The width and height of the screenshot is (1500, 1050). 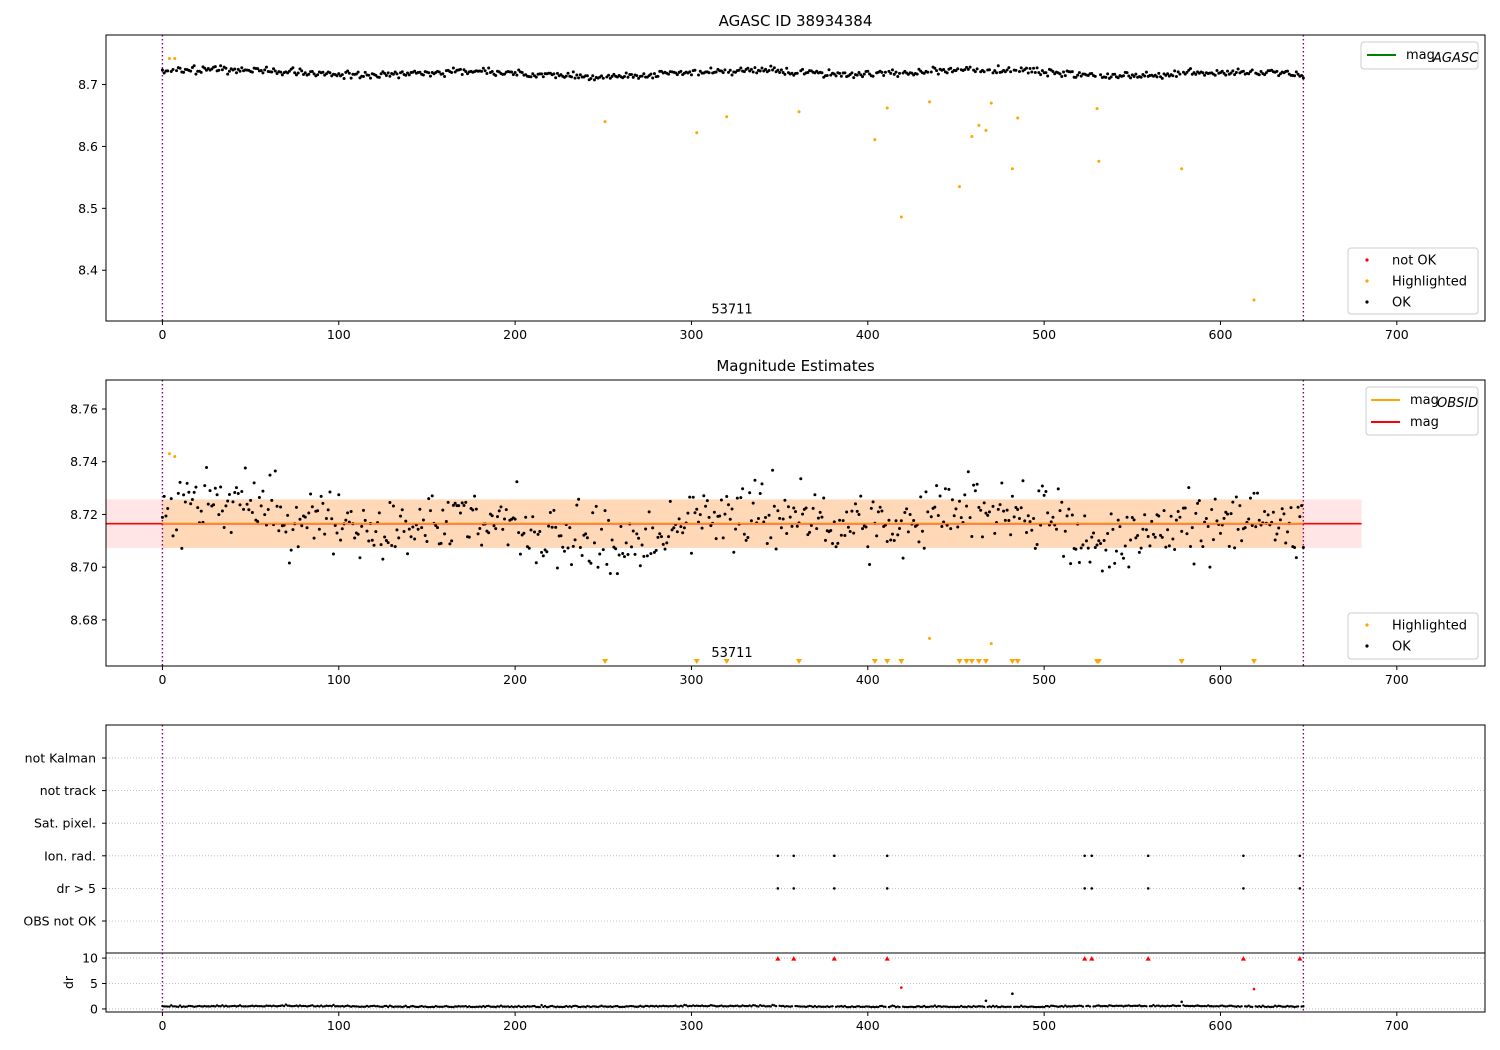 I want to click on chart-title: AGASC ID 38934384, so click(x=796, y=21).